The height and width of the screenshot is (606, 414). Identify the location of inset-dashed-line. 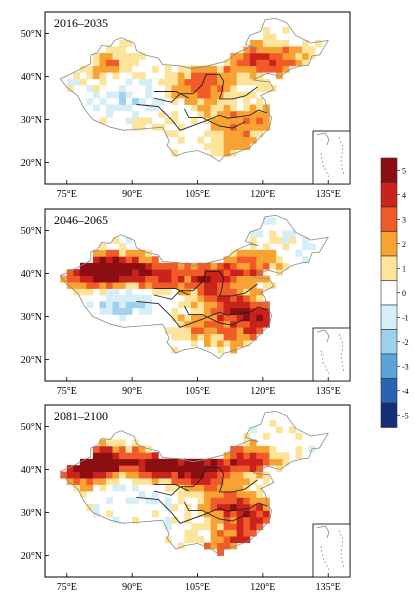
(325, 558).